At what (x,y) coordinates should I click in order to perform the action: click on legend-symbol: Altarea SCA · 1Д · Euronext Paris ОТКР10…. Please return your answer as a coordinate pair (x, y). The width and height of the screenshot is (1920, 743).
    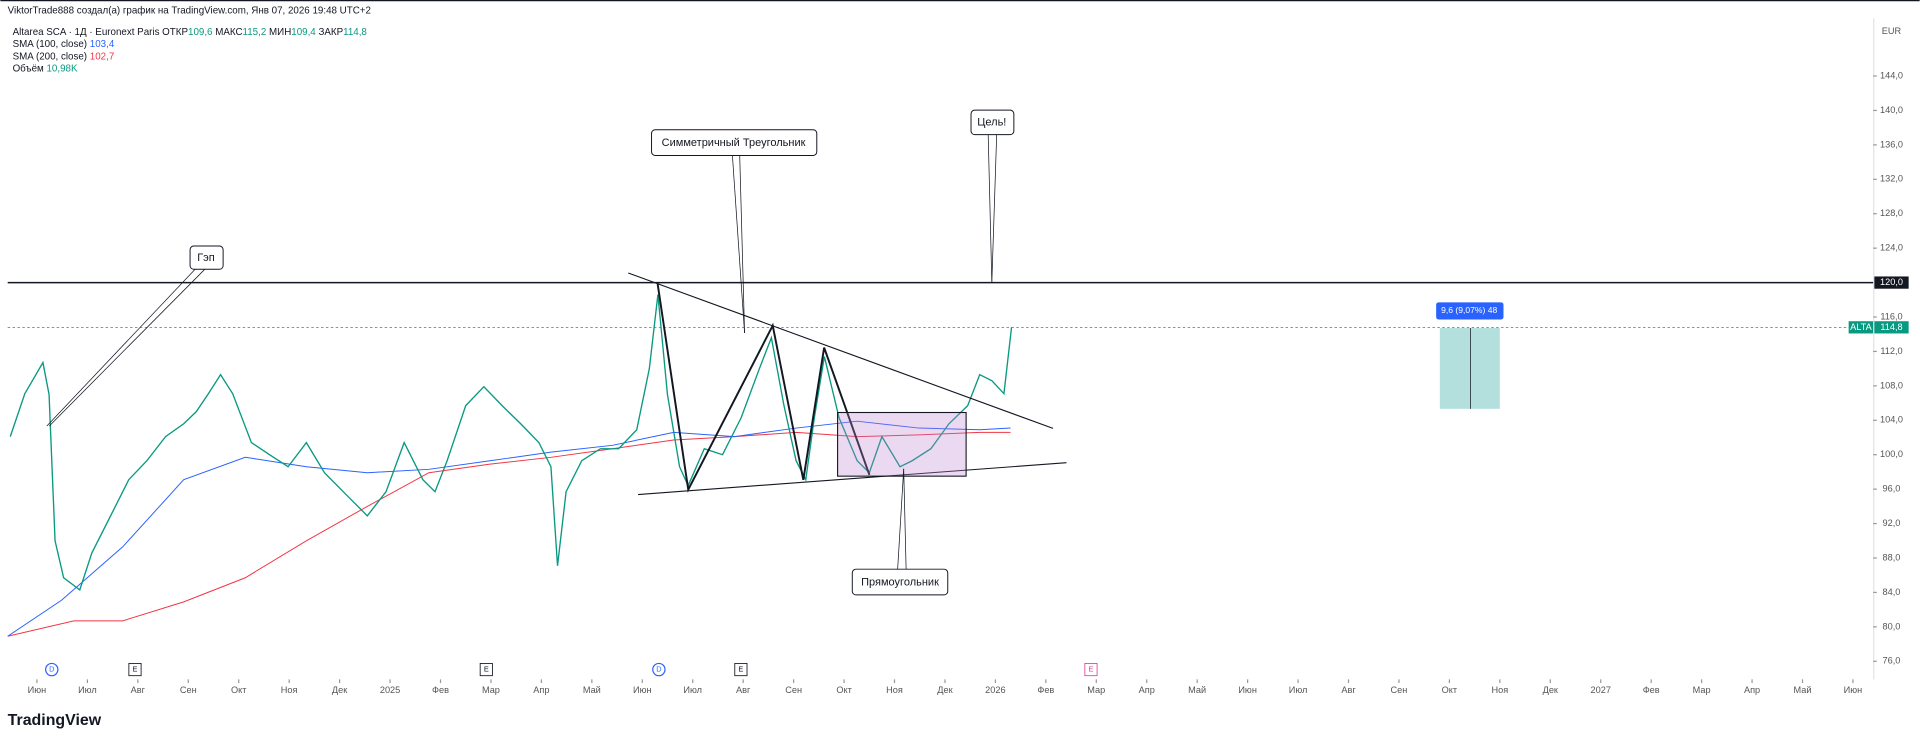
    Looking at the image, I should click on (190, 31).